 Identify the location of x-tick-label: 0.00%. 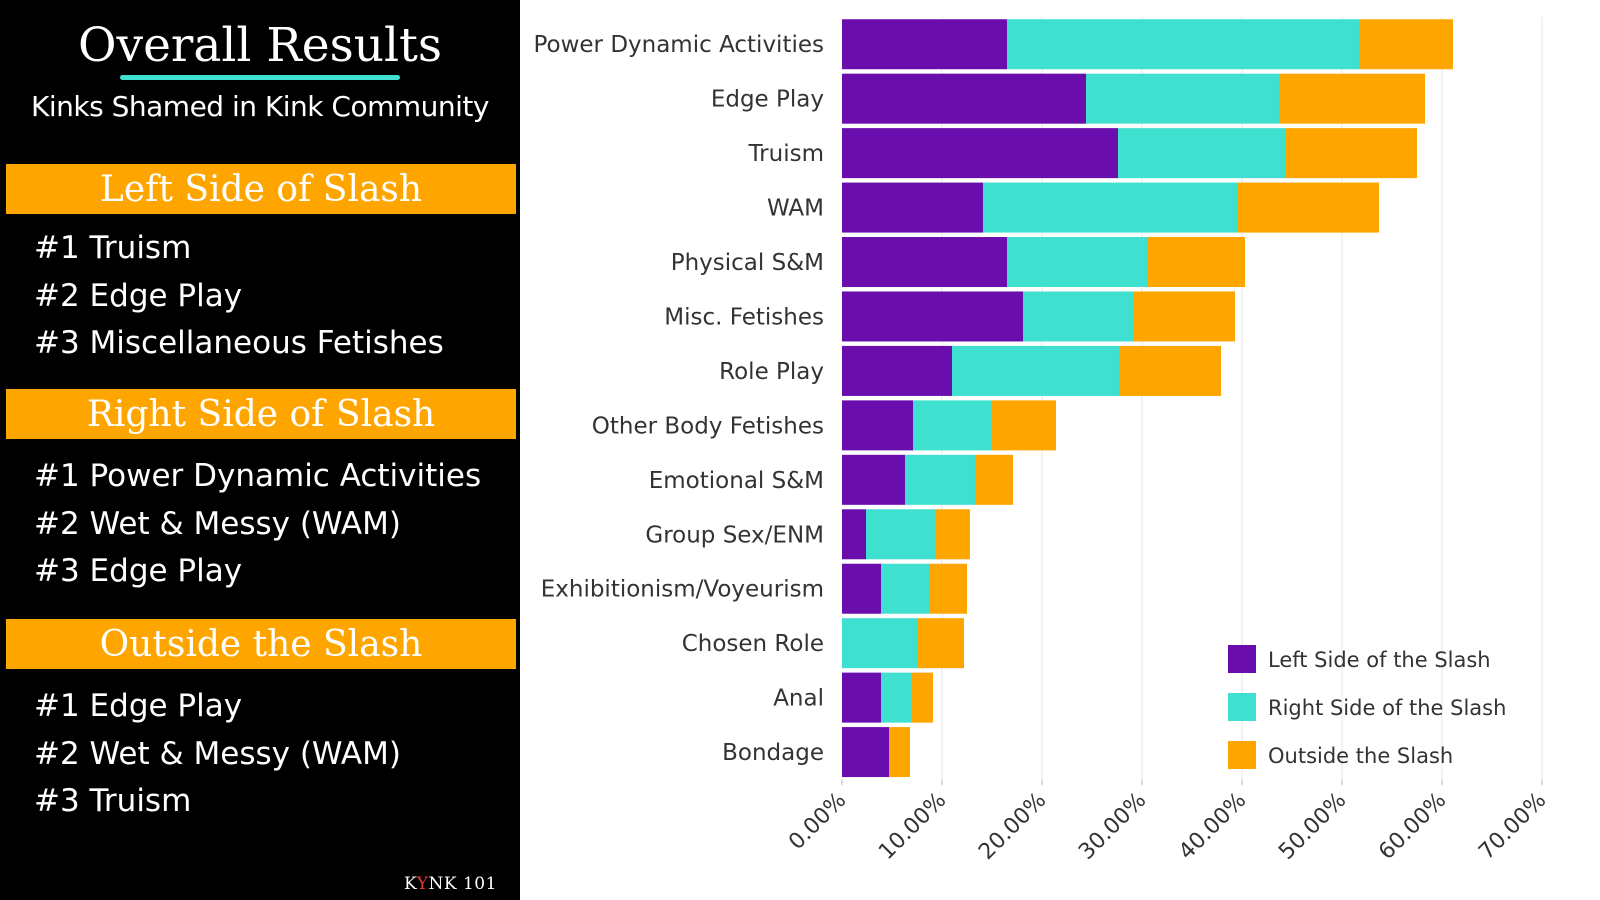
(817, 821).